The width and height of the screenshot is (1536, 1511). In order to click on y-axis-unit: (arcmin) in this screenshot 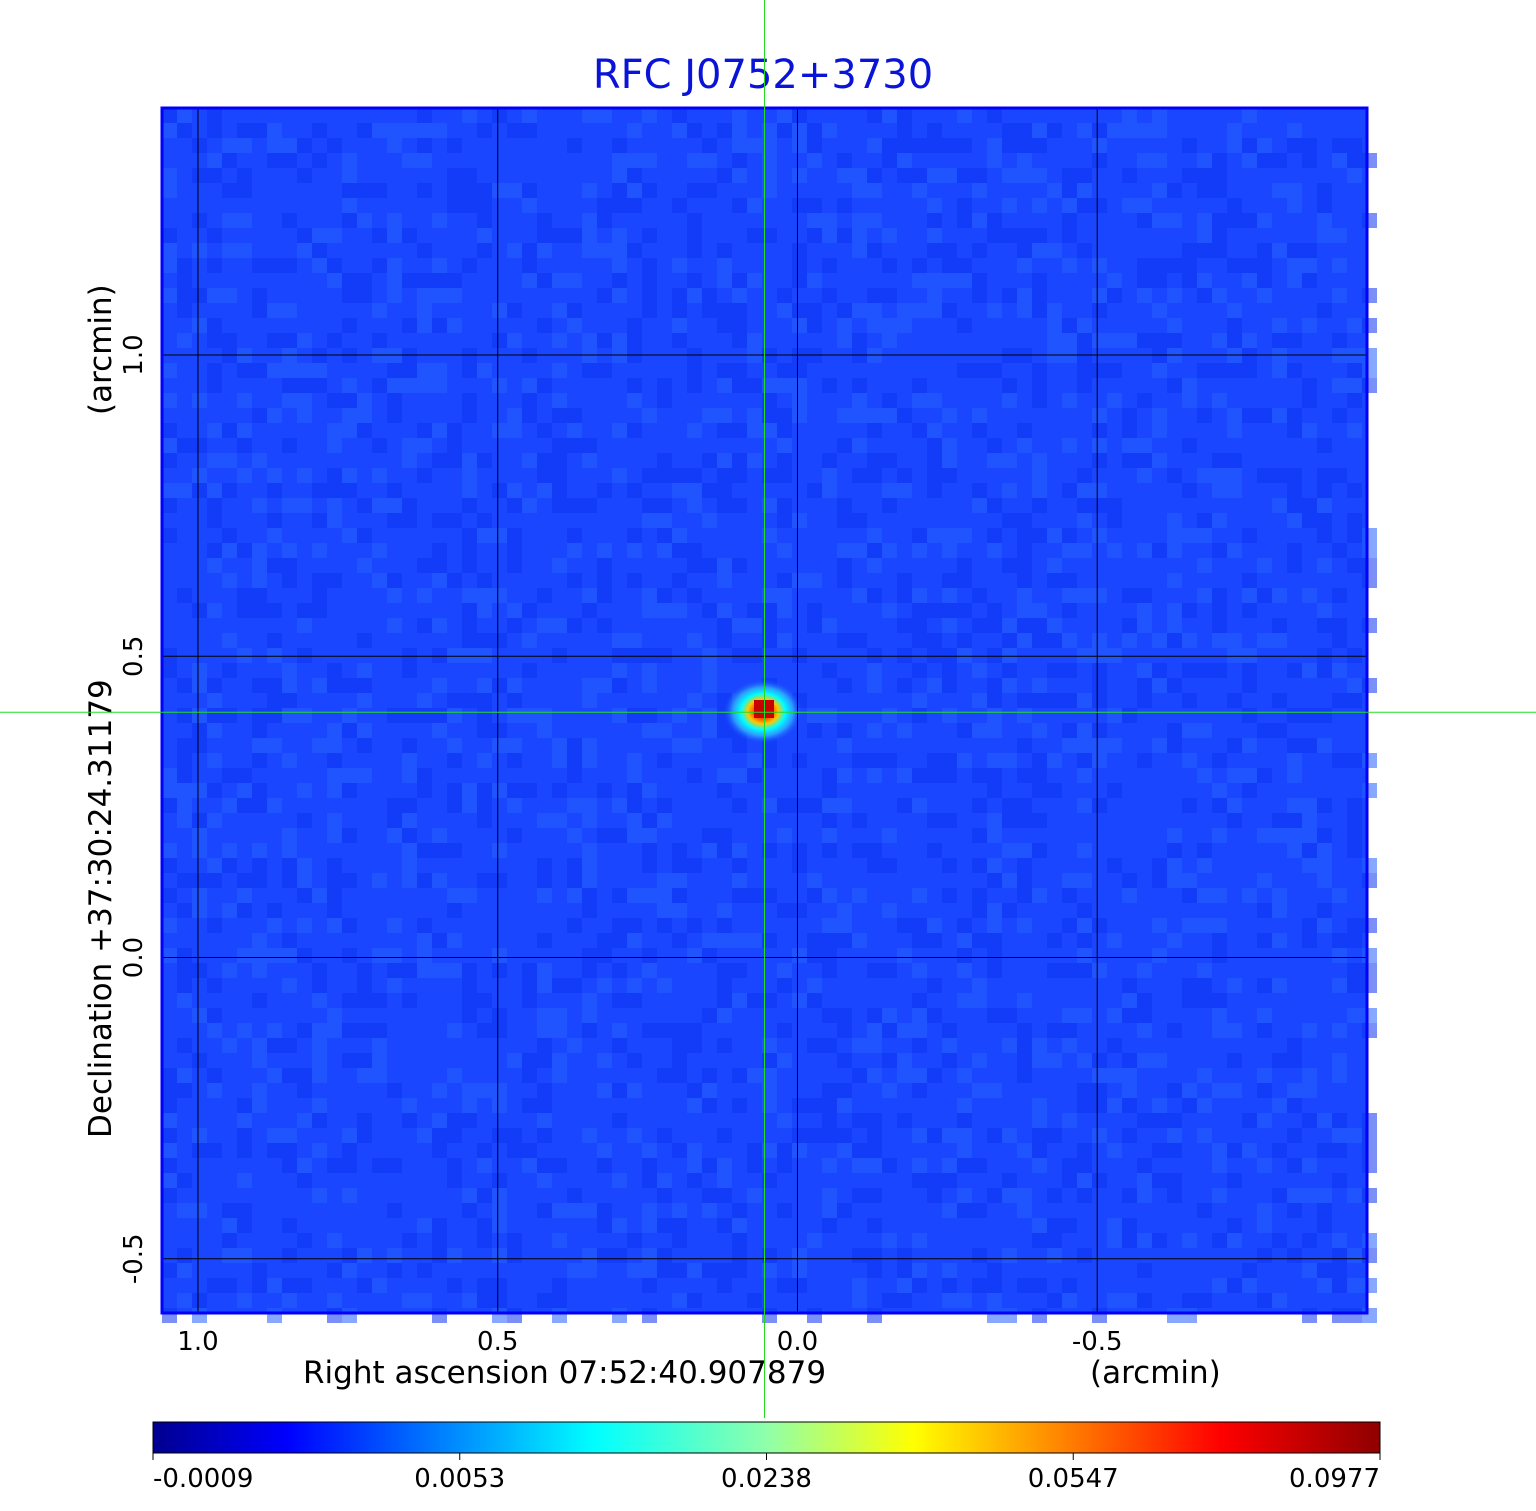, I will do `click(101, 349)`.